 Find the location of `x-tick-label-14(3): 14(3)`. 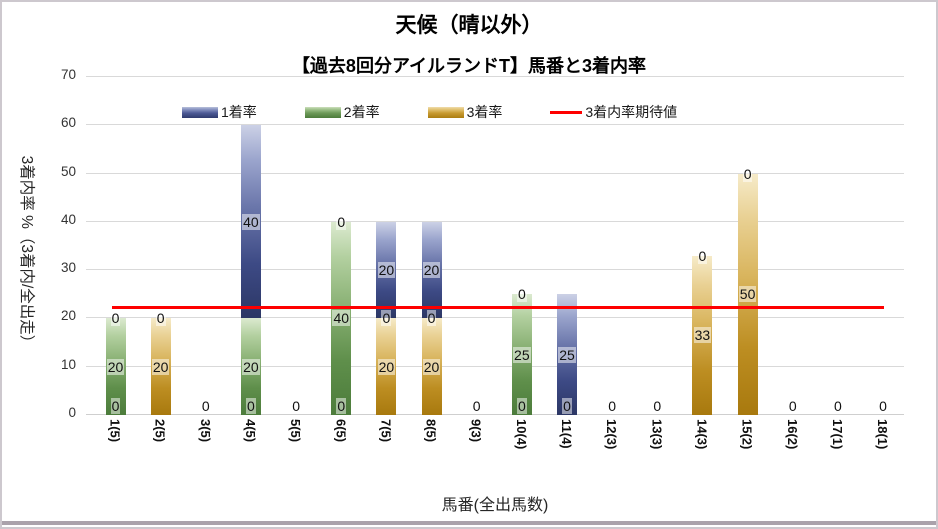

x-tick-label-14(3): 14(3) is located at coordinates (702, 434).